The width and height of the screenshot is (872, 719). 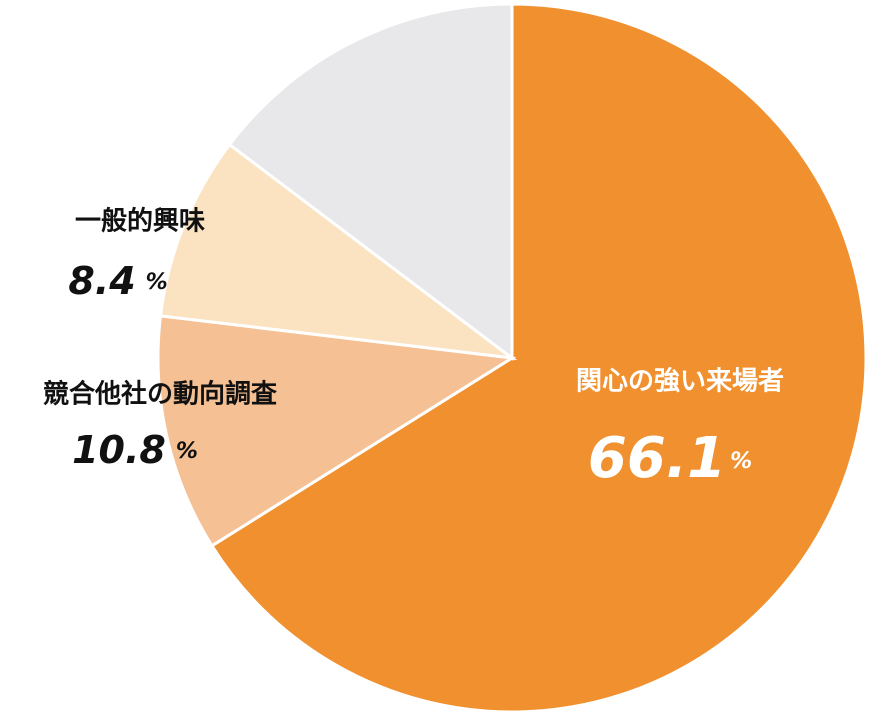 What do you see at coordinates (119, 450) in the screenshot?
I see `value-number: 10.8` at bounding box center [119, 450].